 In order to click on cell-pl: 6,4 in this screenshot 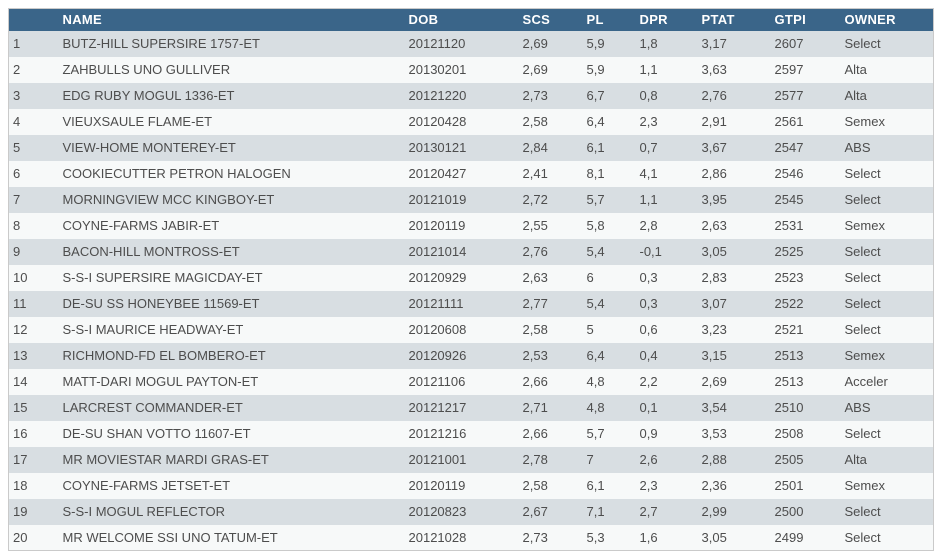, I will do `click(595, 355)`.